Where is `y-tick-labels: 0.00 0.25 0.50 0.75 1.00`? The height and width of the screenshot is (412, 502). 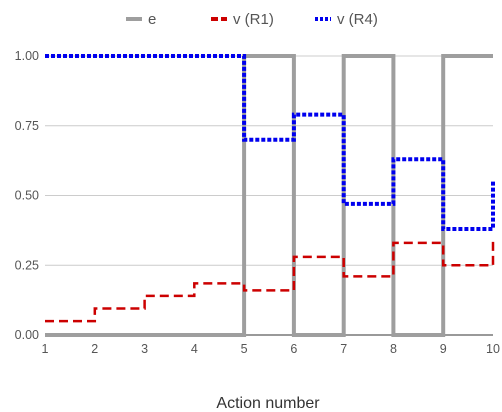
y-tick-labels: 0.00 0.25 0.50 0.75 1.00 is located at coordinates (27, 195).